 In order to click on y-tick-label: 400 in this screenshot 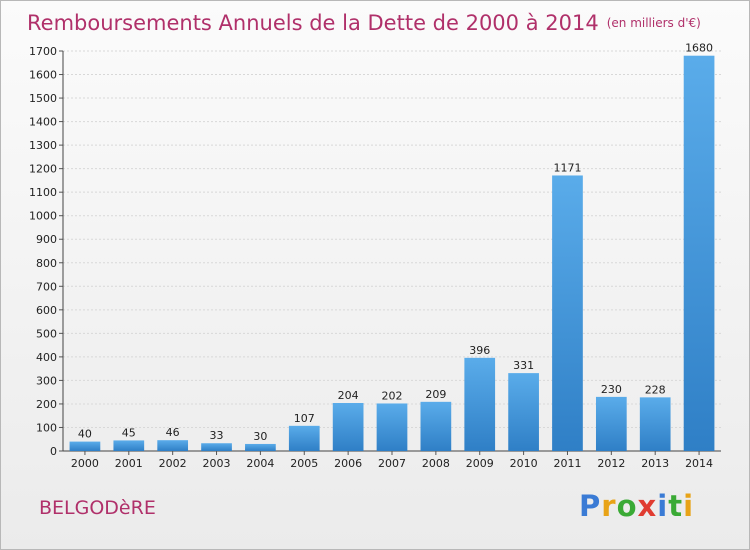, I will do `click(46, 357)`.